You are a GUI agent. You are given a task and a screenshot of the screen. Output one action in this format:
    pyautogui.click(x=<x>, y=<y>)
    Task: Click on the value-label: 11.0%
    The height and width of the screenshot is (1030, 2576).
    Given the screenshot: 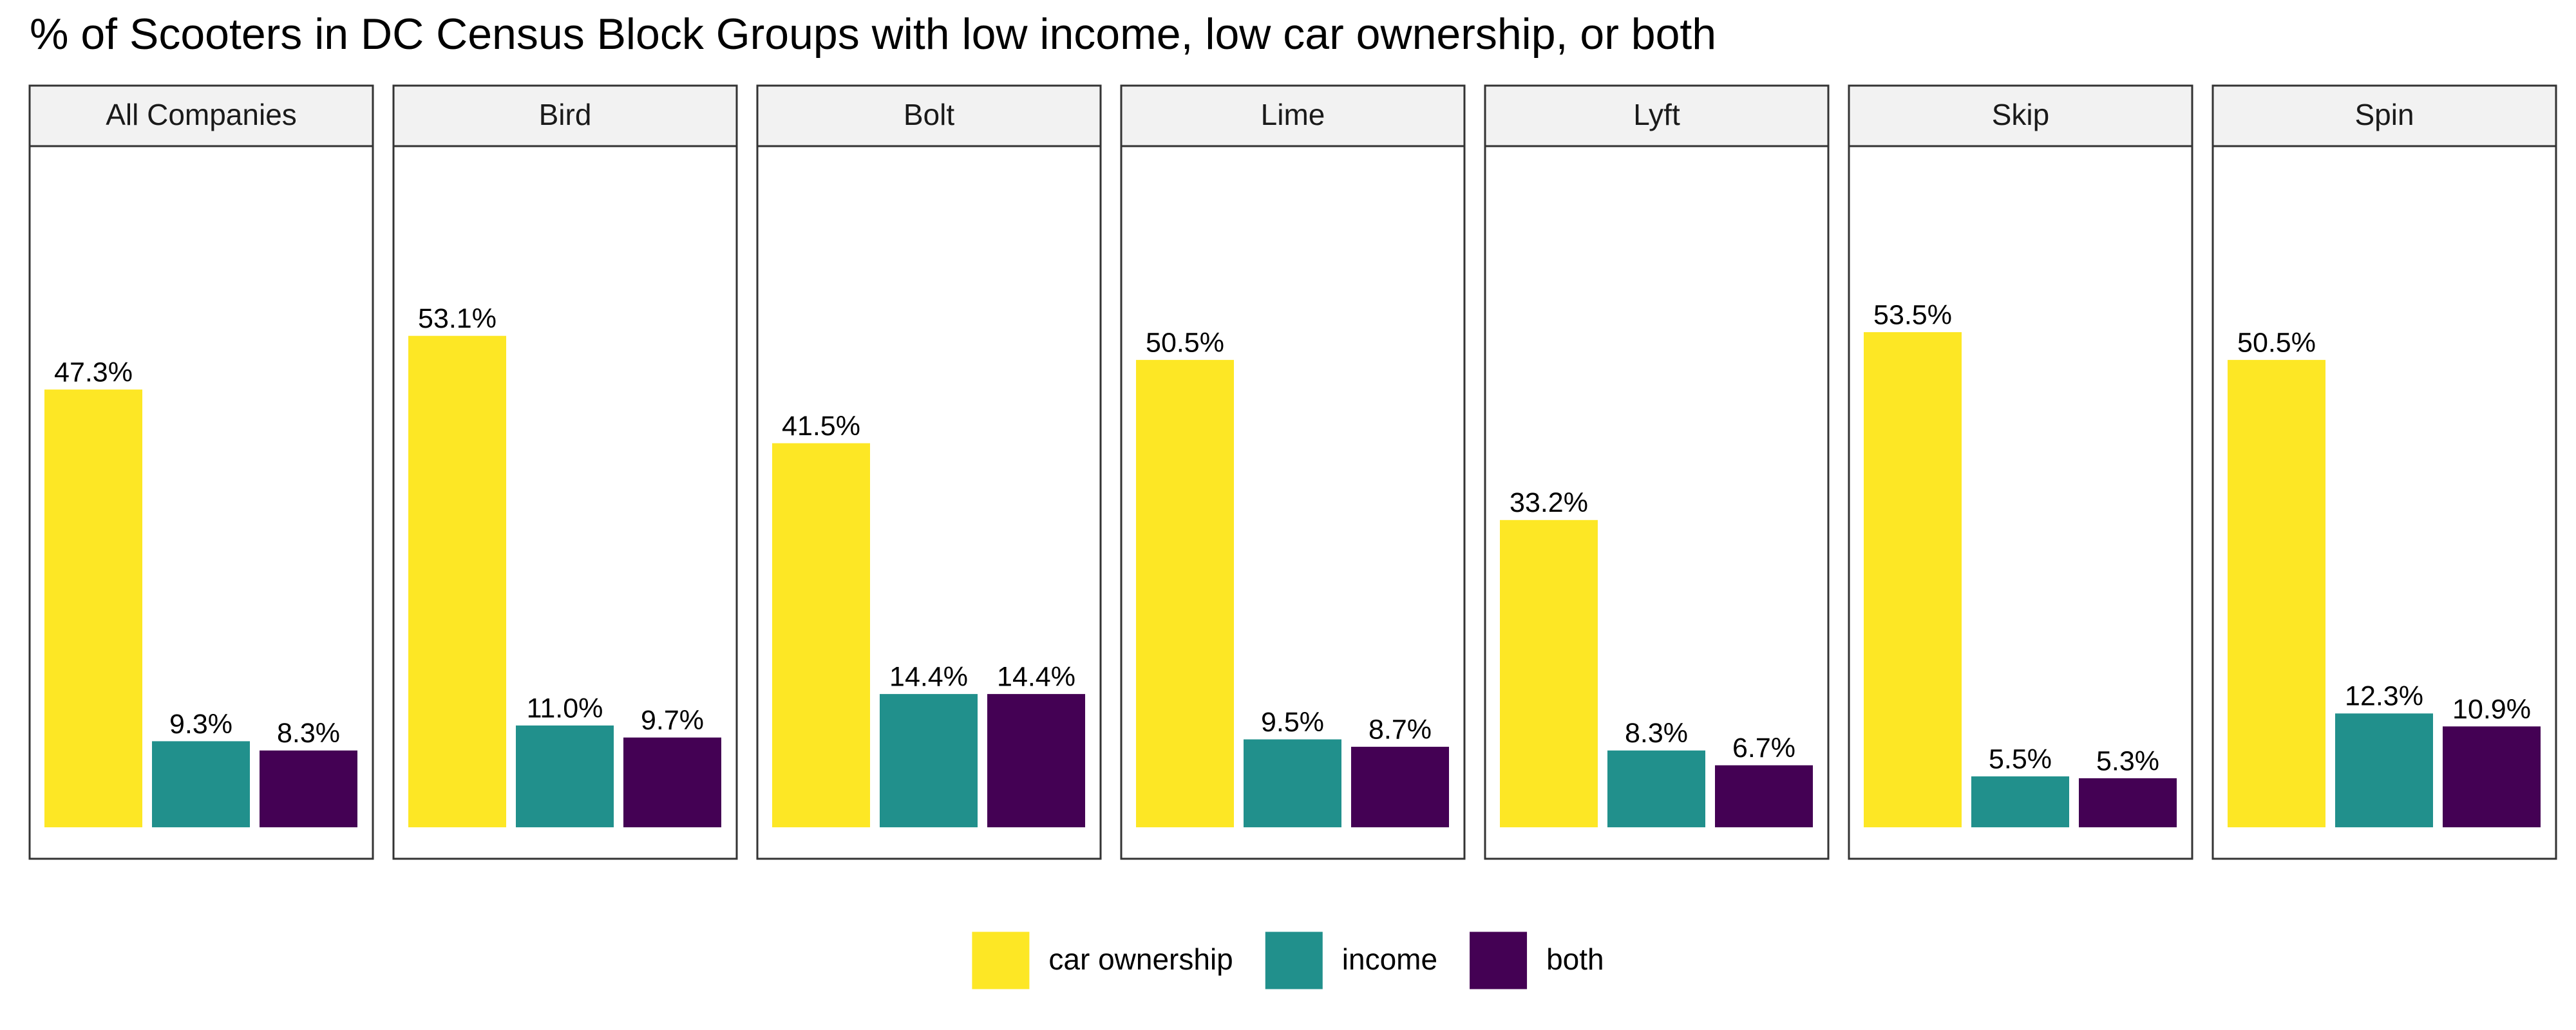 What is the action you would take?
    pyautogui.click(x=565, y=709)
    